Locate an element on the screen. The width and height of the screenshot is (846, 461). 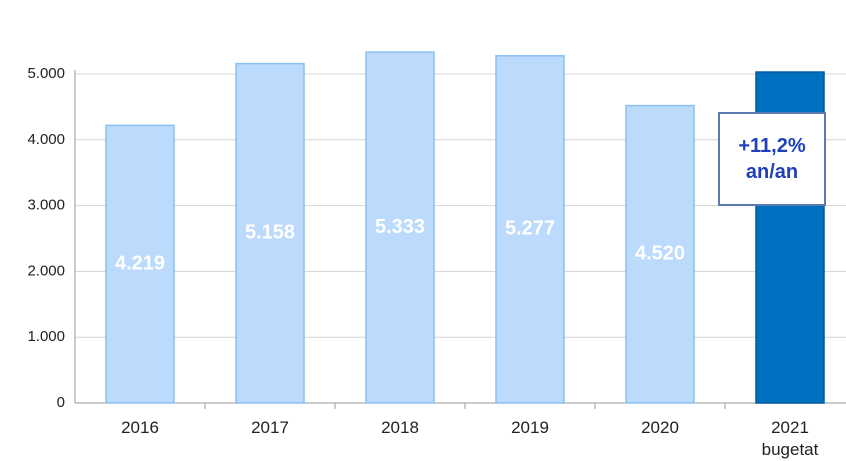
y-tick-label: 0 is located at coordinates (61, 402).